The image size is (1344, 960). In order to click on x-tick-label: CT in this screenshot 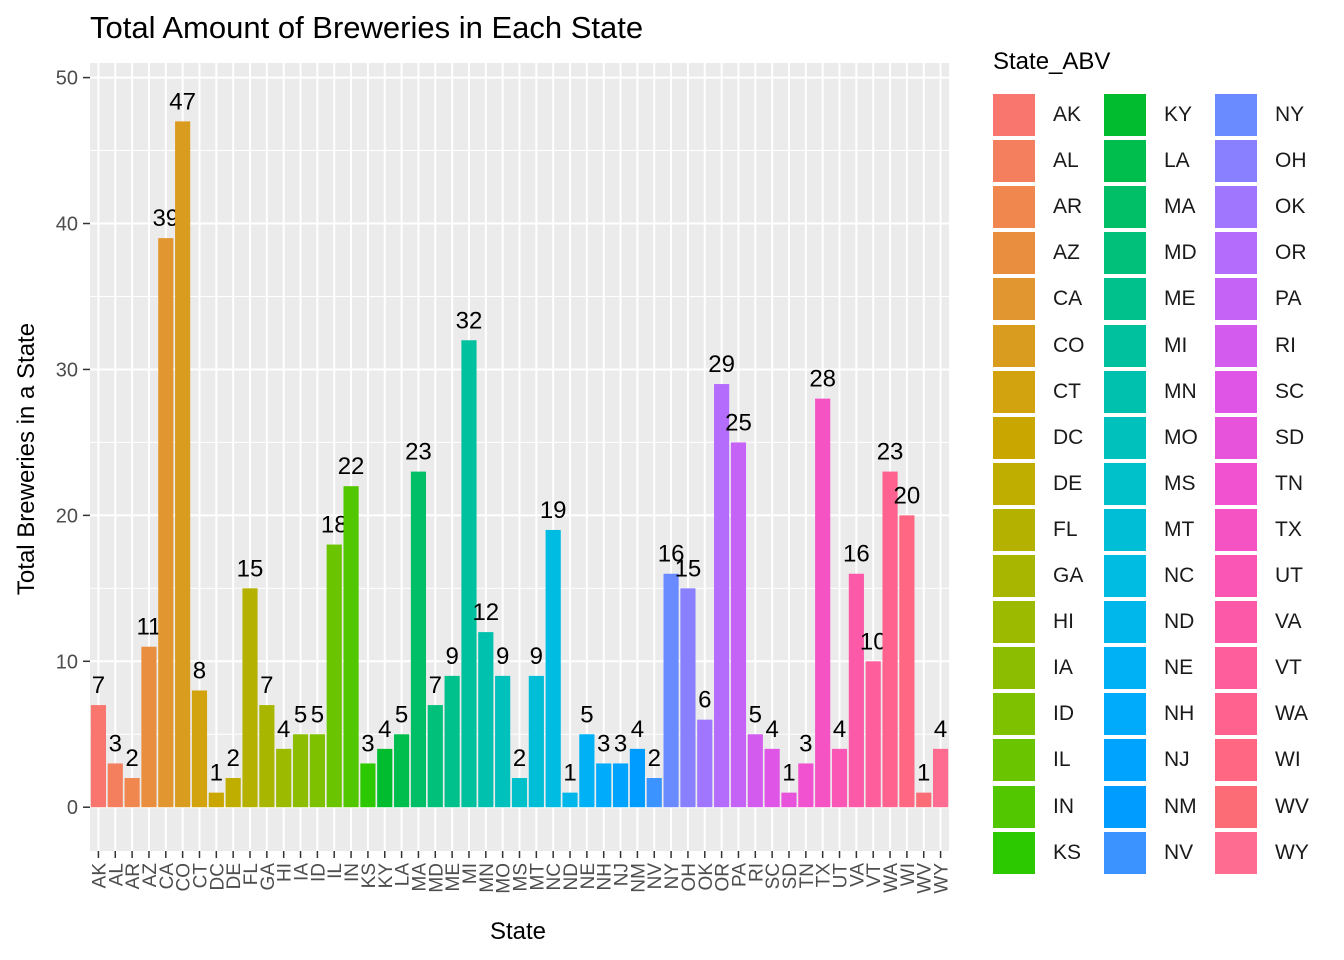, I will do `click(200, 876)`.